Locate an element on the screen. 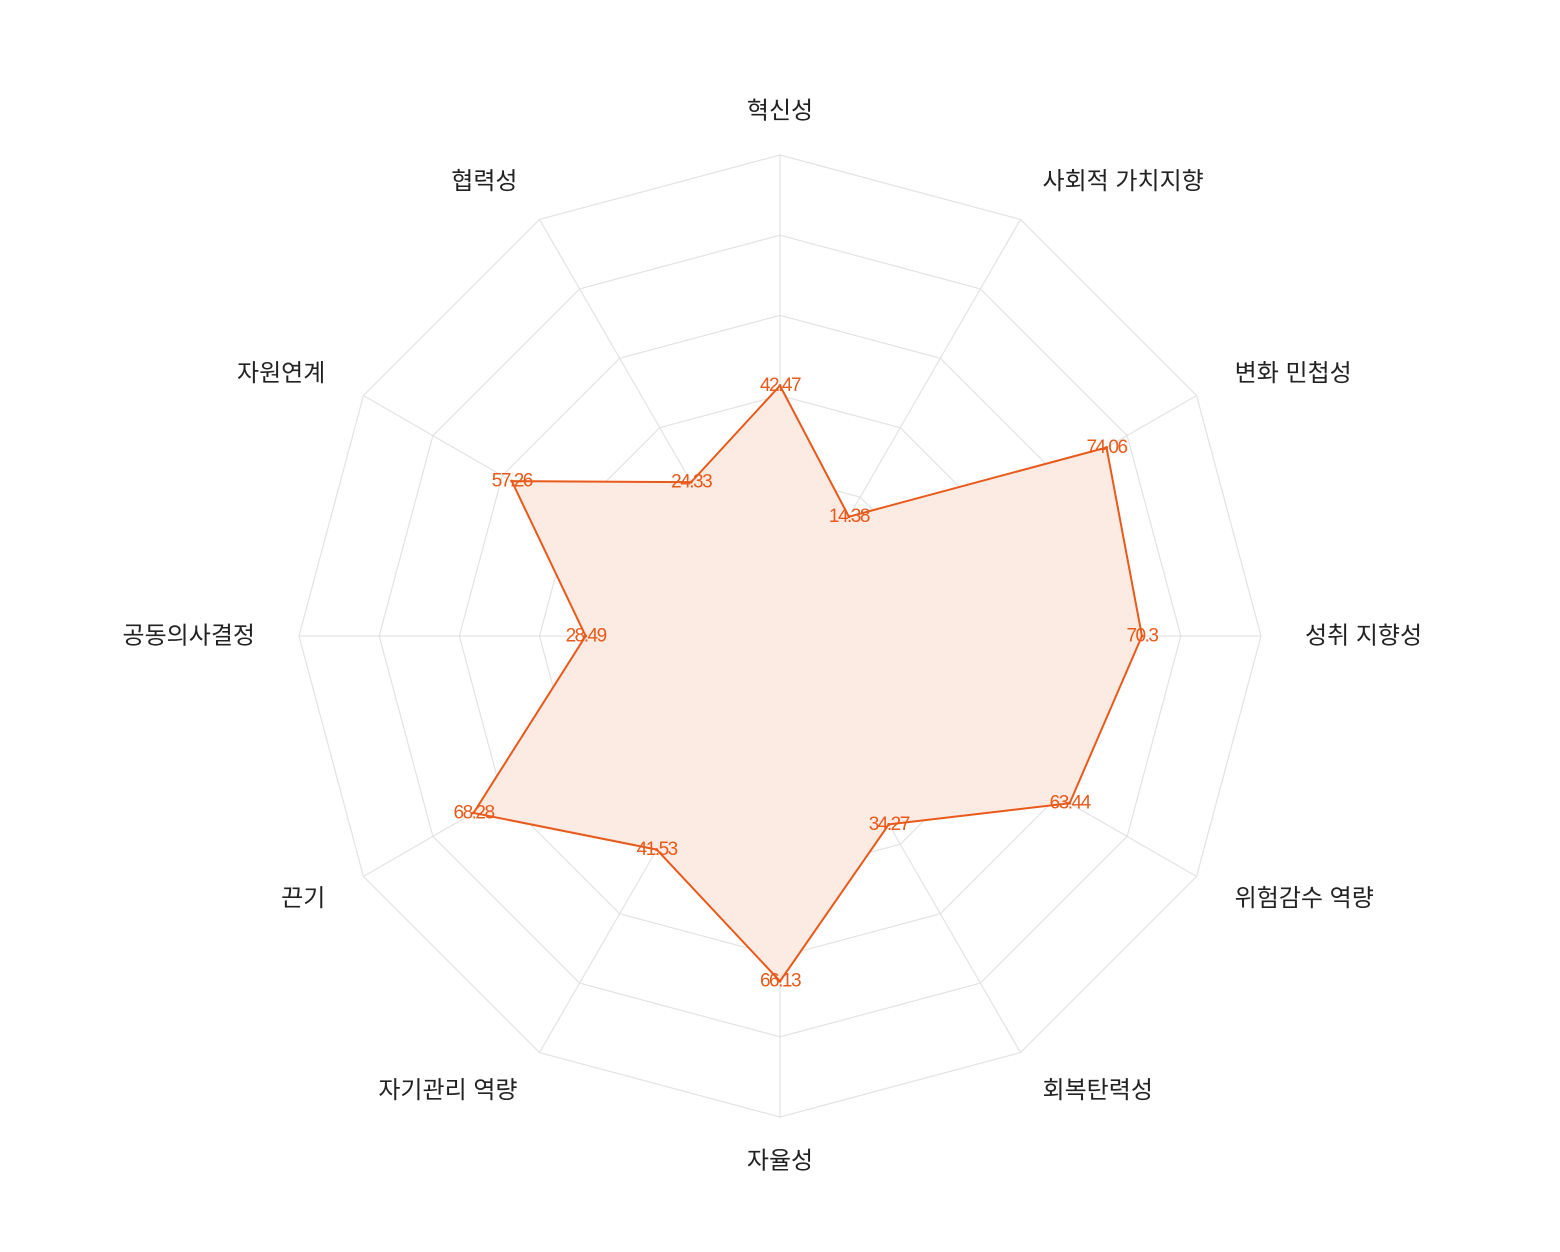  axis-label: 자원연계 is located at coordinates (281, 373).